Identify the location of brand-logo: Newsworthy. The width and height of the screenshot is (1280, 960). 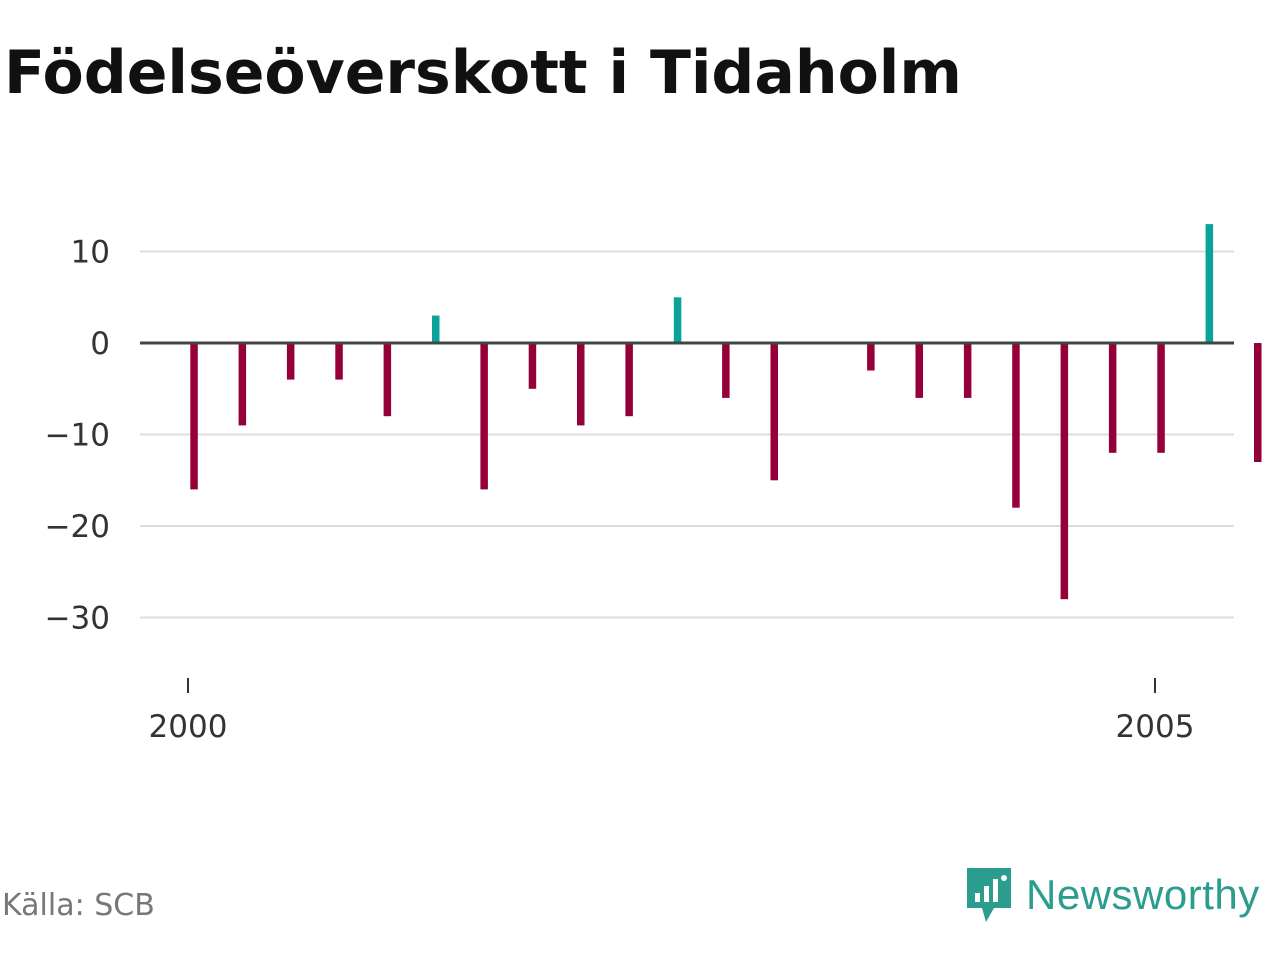
(1112, 895).